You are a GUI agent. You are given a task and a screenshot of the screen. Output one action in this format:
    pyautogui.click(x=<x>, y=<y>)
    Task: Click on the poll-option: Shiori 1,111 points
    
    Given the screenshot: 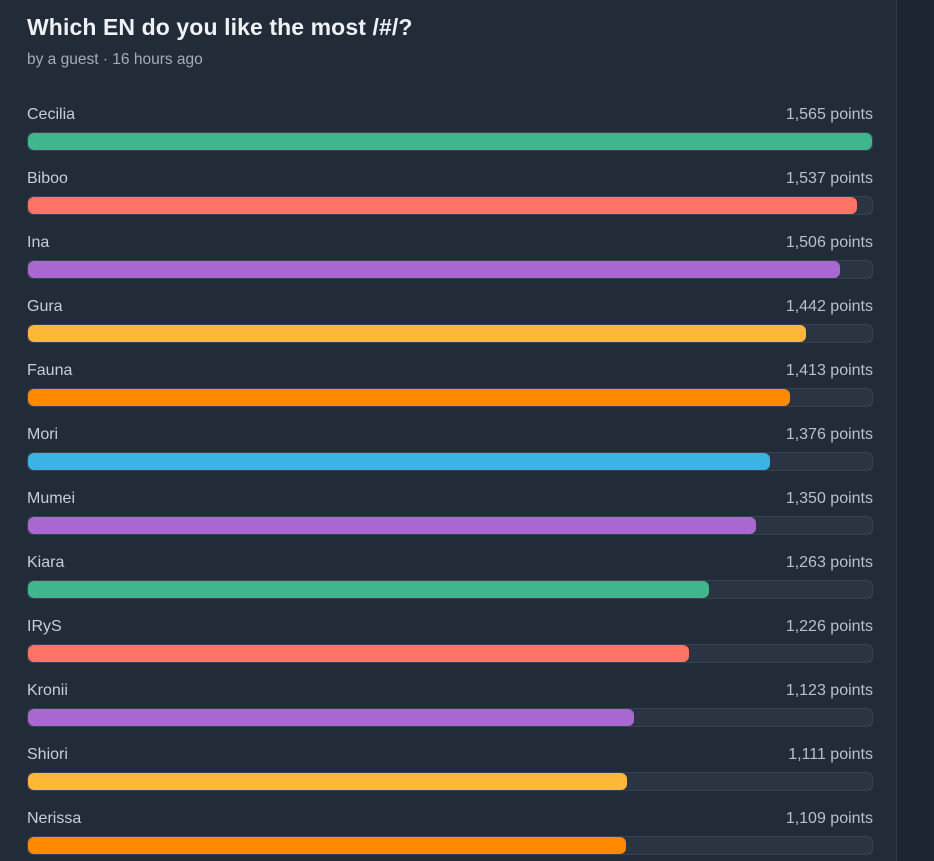 What is the action you would take?
    pyautogui.click(x=450, y=778)
    